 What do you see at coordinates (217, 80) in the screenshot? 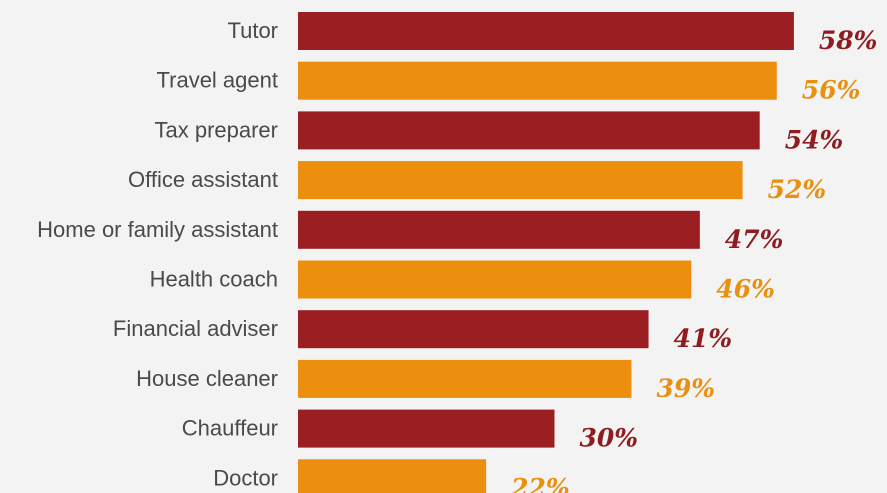
I see `category-label-travel-agent: Travel agent` at bounding box center [217, 80].